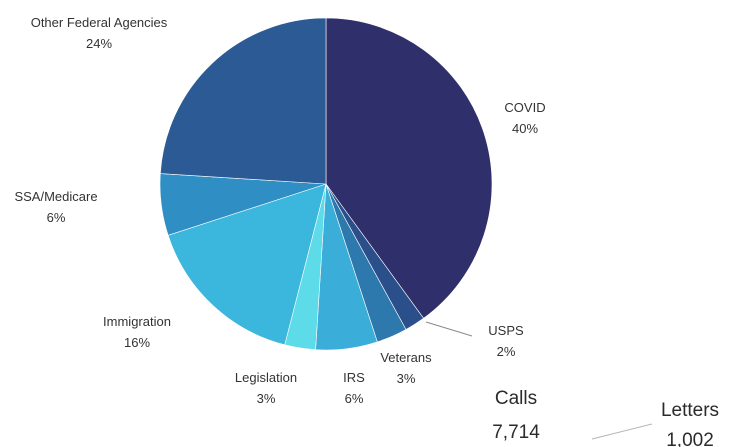 This screenshot has width=734, height=447. Describe the element at coordinates (243, 101) in the screenshot. I see `pie-slice-other-federal-agencies` at that location.